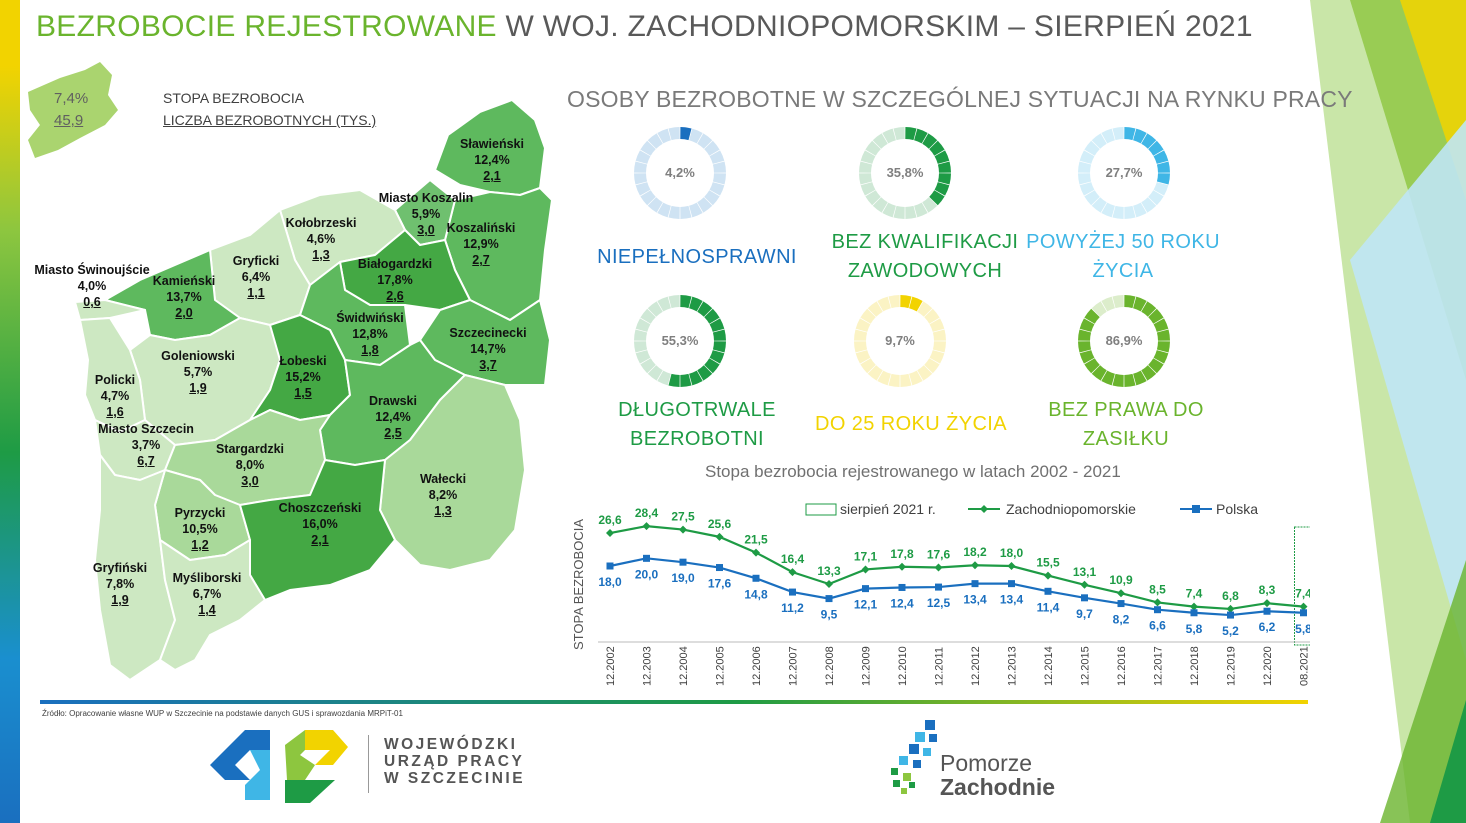  What do you see at coordinates (1048, 563) in the screenshot?
I see `data-label: 15,5` at bounding box center [1048, 563].